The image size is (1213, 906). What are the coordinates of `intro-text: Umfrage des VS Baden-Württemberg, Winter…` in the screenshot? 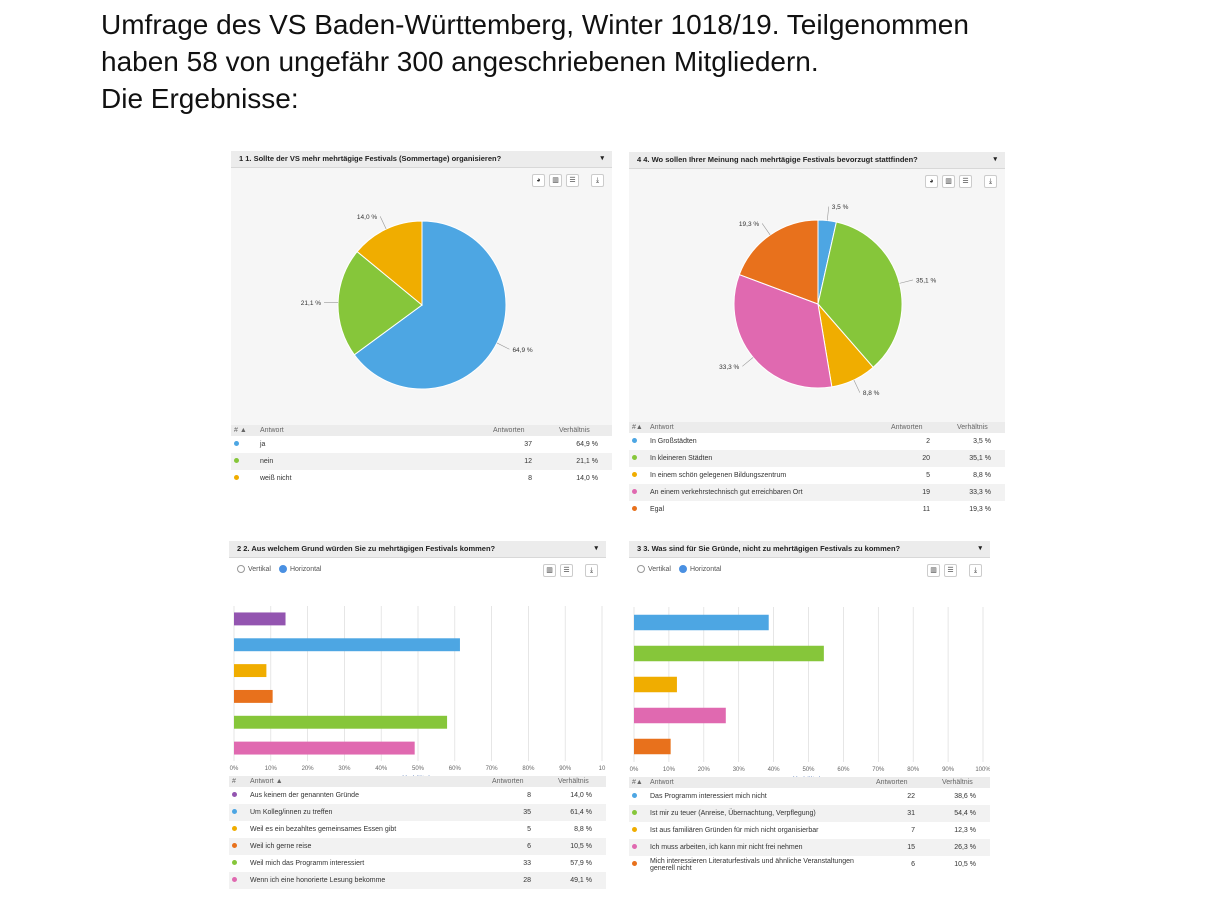 It's located at (535, 61).